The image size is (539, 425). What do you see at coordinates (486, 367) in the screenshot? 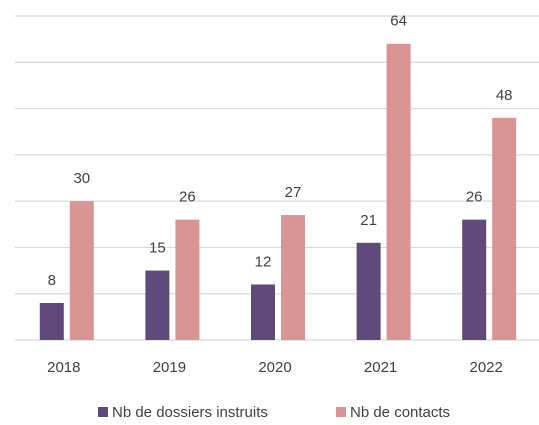
I see `x-tick-label: 2022` at bounding box center [486, 367].